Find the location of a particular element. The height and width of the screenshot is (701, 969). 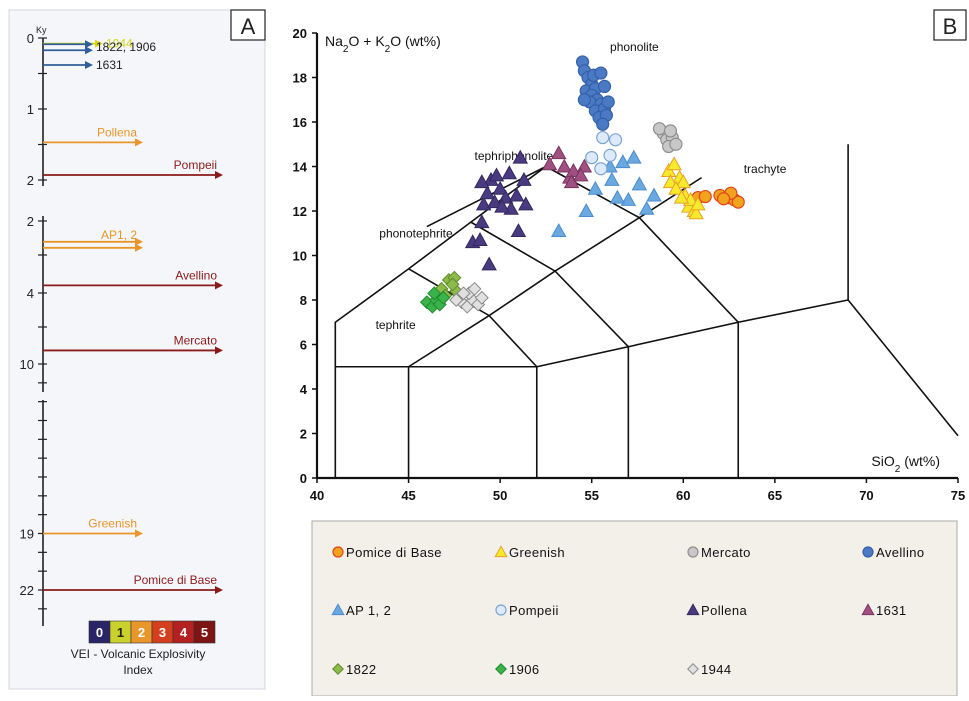

x-axis-label: SiO2 (wt%) is located at coordinates (905, 464).